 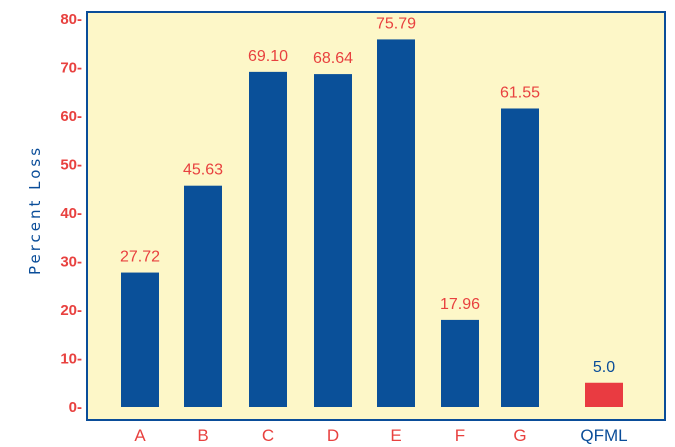 I want to click on bar-d, so click(x=333, y=240).